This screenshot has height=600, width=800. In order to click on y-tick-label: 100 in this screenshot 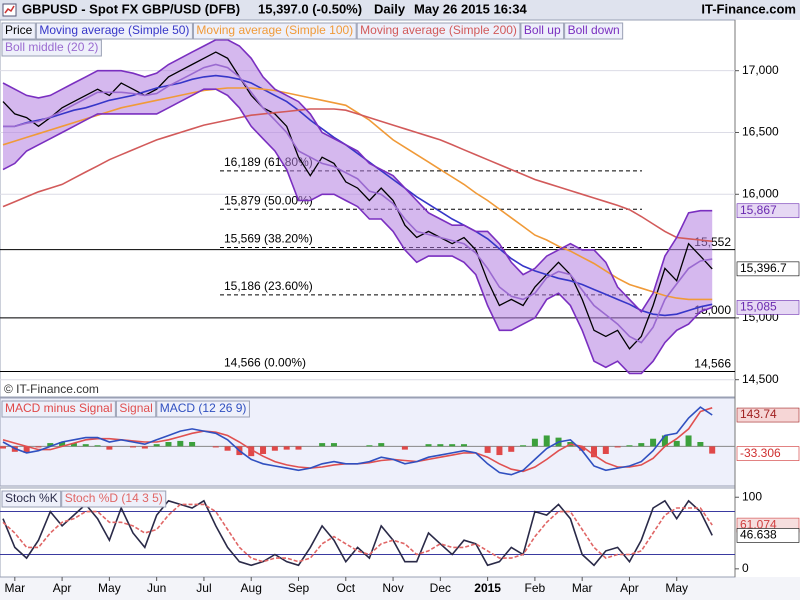, I will do `click(752, 496)`.